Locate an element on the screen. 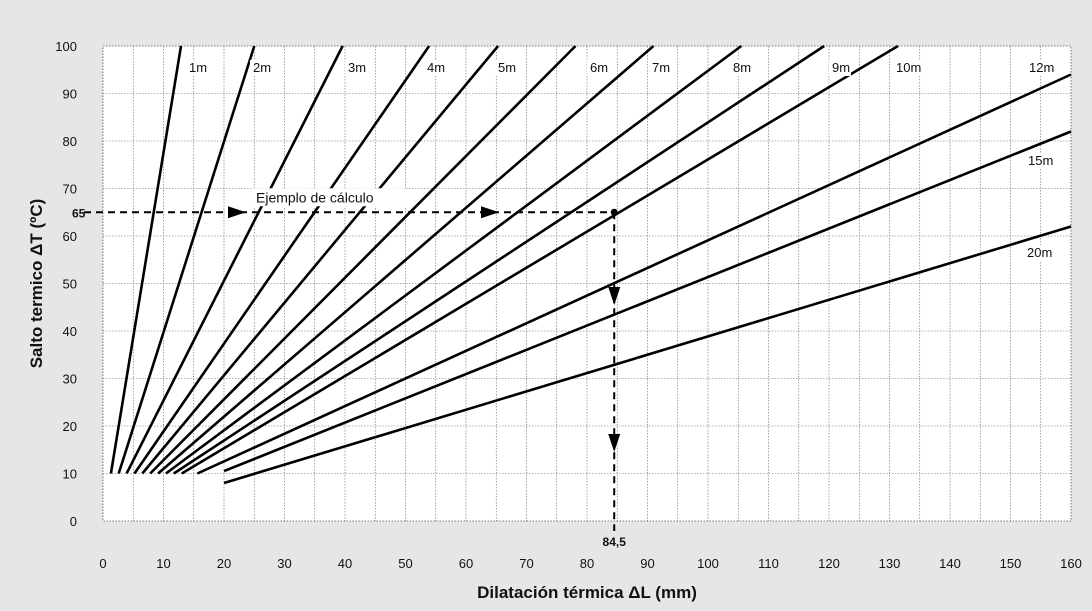 The height and width of the screenshot is (611, 1092). x-tick-label: 10 is located at coordinates (163, 563).